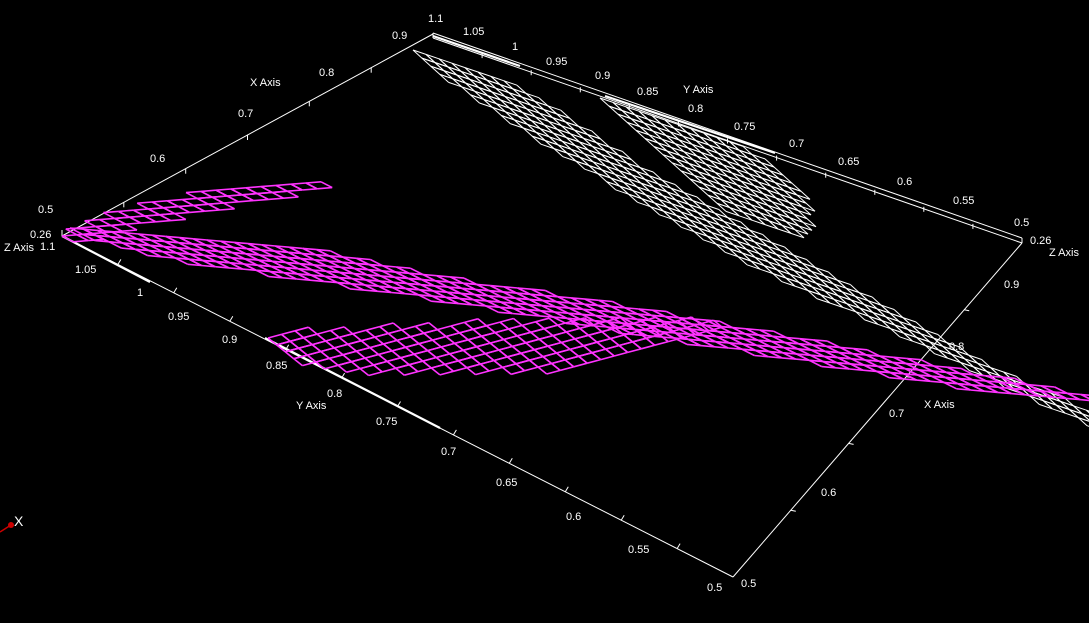  Describe the element at coordinates (744, 127) in the screenshot. I see `top-y-tick: 0.75` at that location.